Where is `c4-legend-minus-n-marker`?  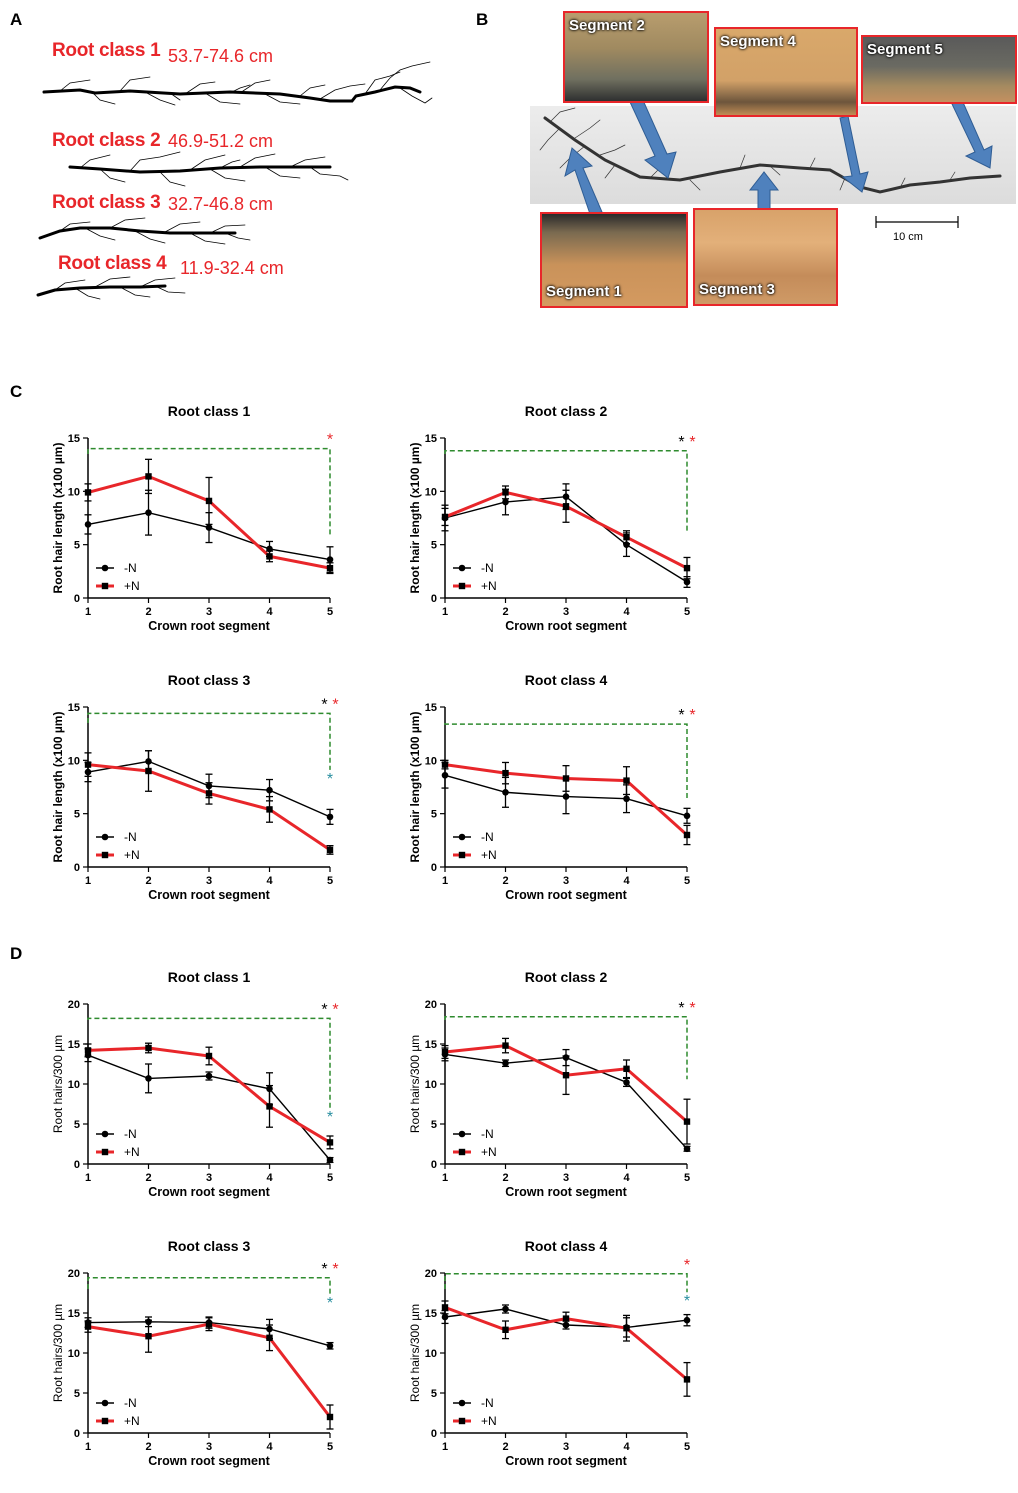
c4-legend-minus-n-marker is located at coordinates (462, 837).